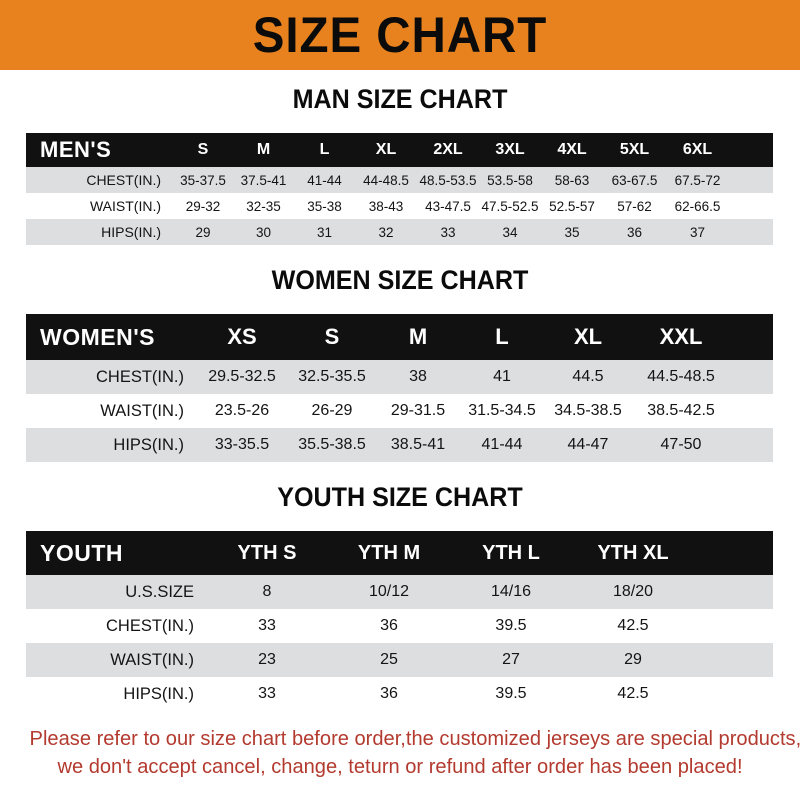 This screenshot has height=800, width=800. I want to click on women-waist-1: 26-29, so click(332, 410).